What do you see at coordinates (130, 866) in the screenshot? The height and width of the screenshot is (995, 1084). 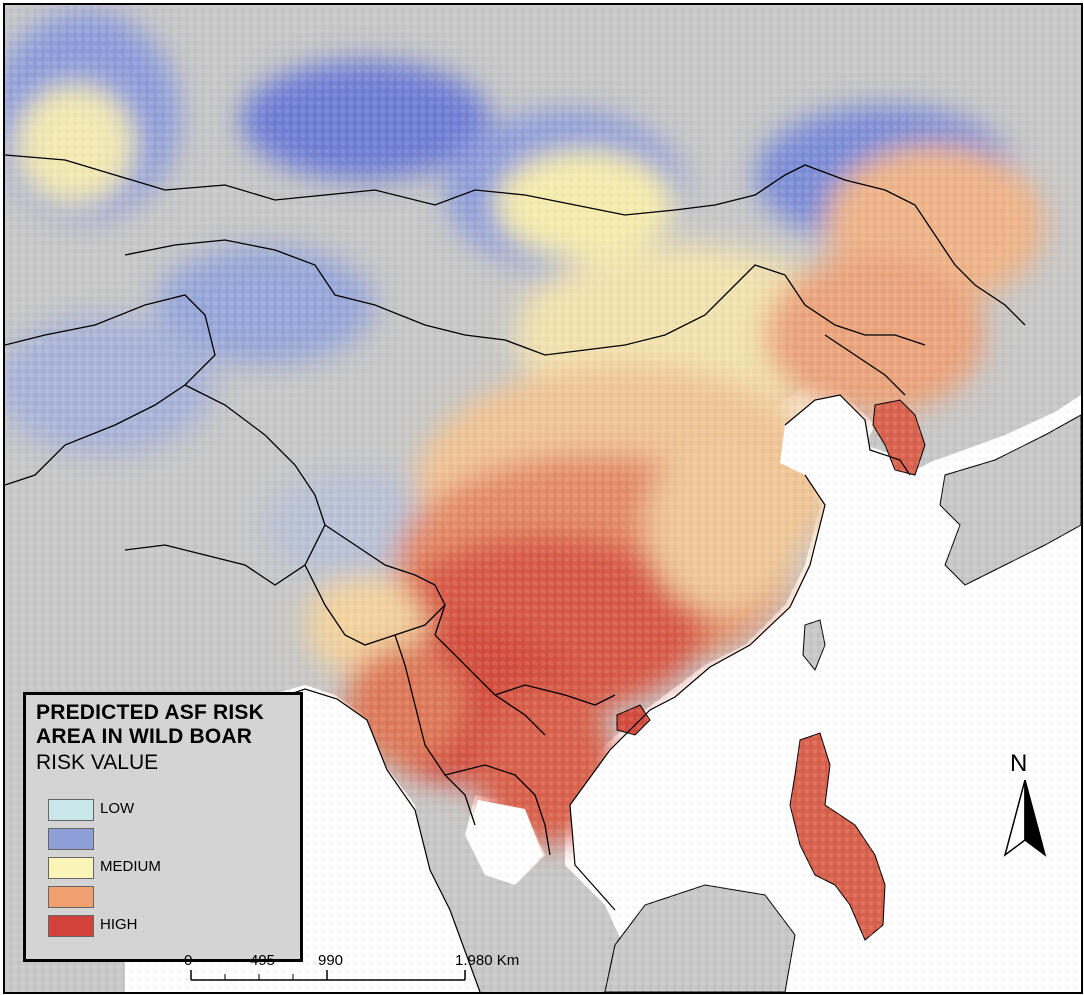 I see `legend-label-medium: MEDIUM` at bounding box center [130, 866].